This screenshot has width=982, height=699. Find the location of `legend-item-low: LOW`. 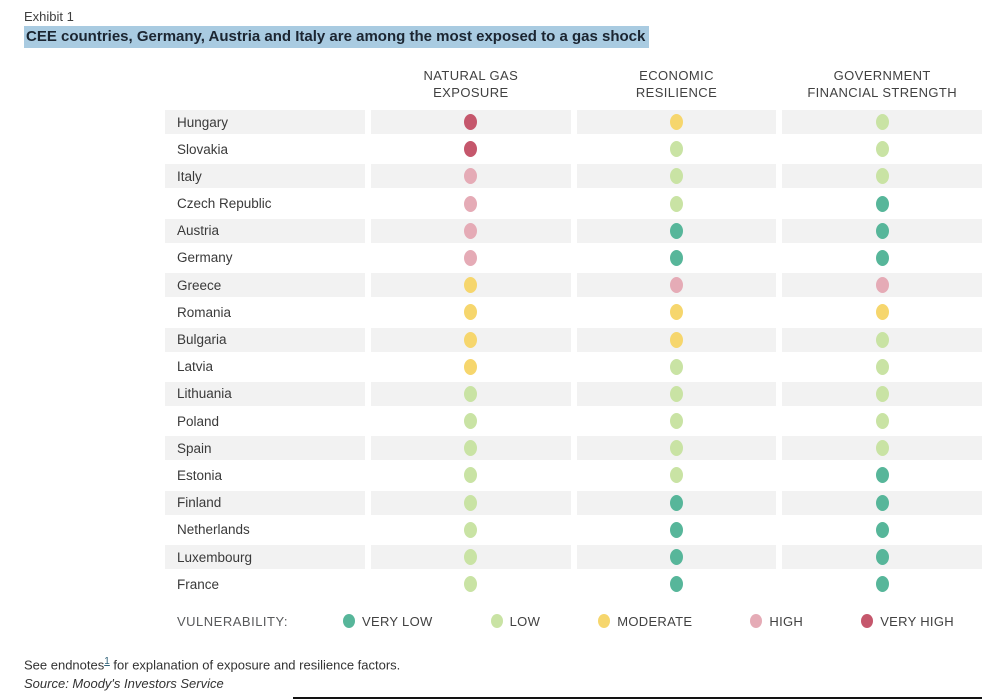

legend-item-low: LOW is located at coordinates (515, 621).